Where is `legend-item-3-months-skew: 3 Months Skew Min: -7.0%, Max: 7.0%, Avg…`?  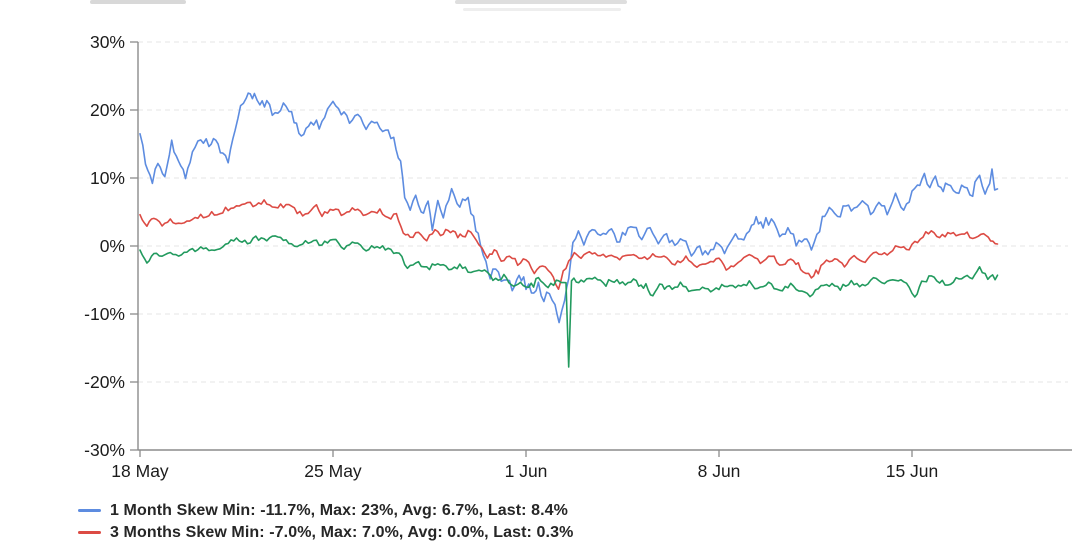 legend-item-3-months-skew: 3 Months Skew Min: -7.0%, Max: 7.0%, Avg… is located at coordinates (325, 532).